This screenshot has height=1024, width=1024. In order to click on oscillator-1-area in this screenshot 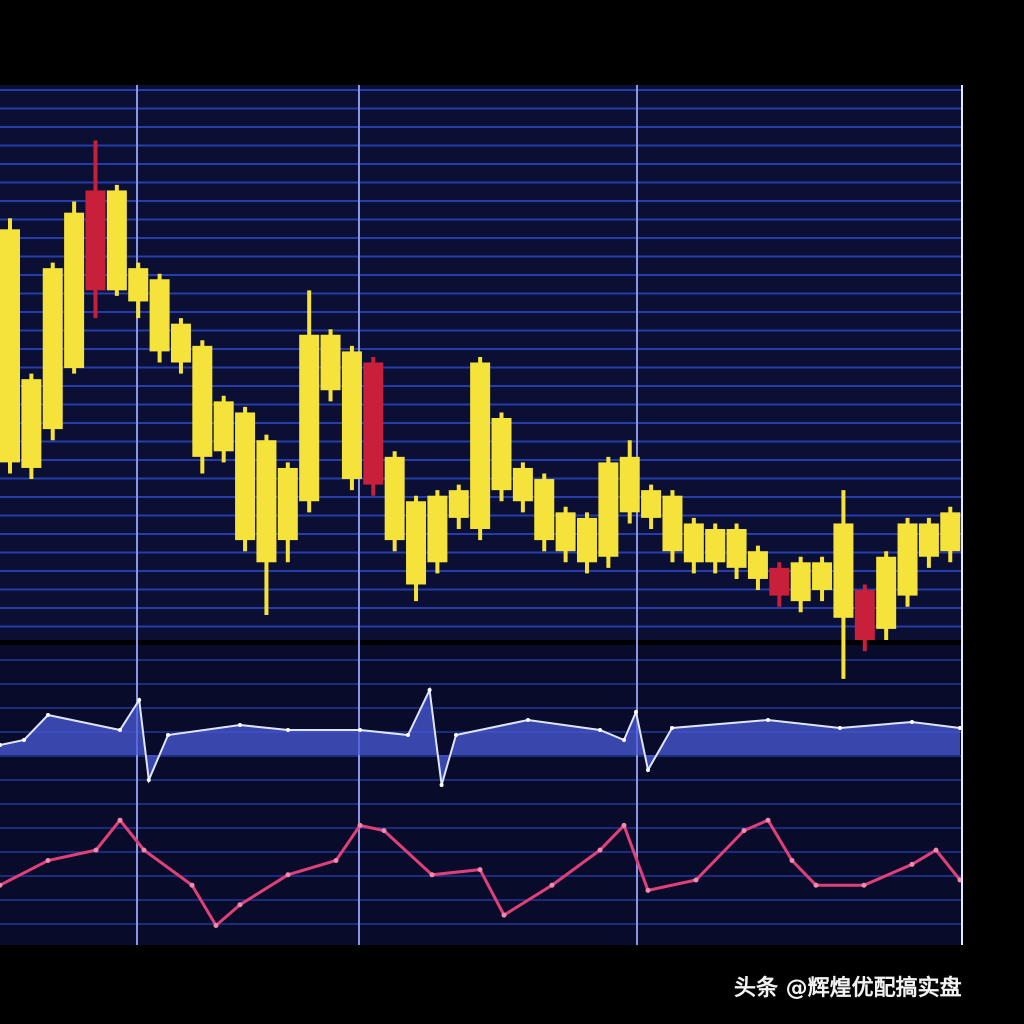, I will do `click(480, 737)`.